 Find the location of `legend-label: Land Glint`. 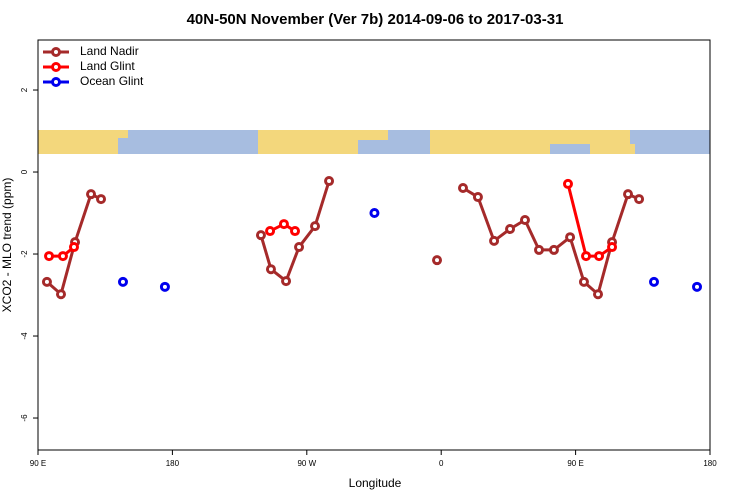

legend-label: Land Glint is located at coordinates (107, 66).